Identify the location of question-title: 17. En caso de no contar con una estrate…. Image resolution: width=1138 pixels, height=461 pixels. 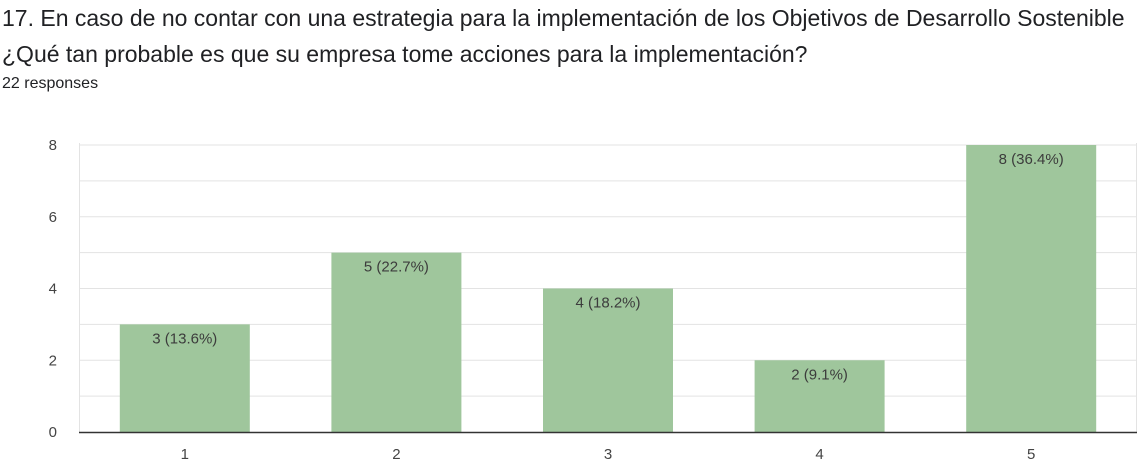
(563, 36).